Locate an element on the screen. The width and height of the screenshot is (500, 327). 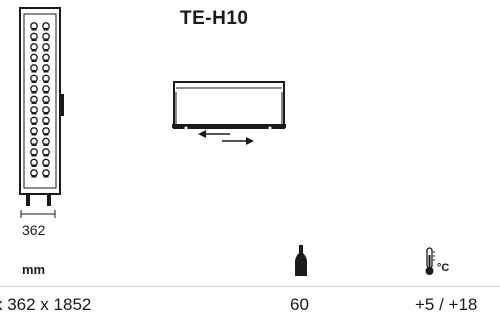
unit-label: mm is located at coordinates (34, 269).